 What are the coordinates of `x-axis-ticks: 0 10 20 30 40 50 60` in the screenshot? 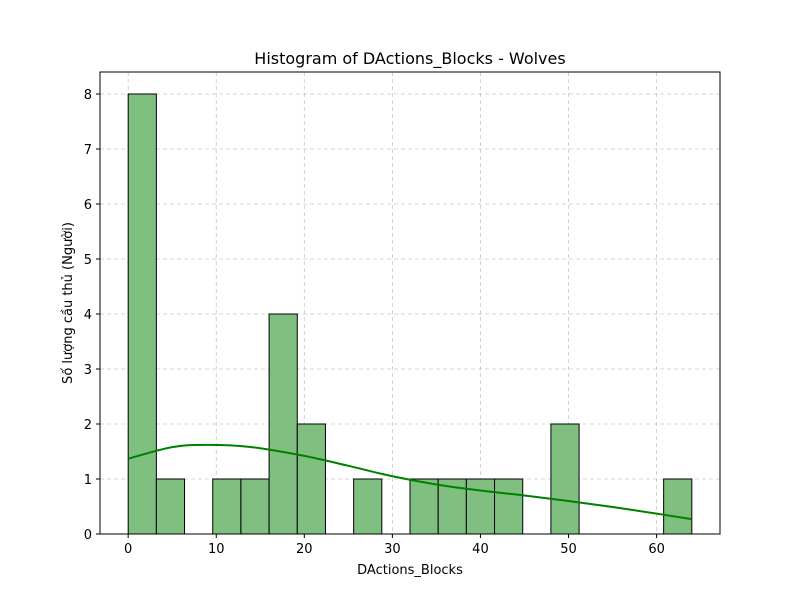 It's located at (394, 545).